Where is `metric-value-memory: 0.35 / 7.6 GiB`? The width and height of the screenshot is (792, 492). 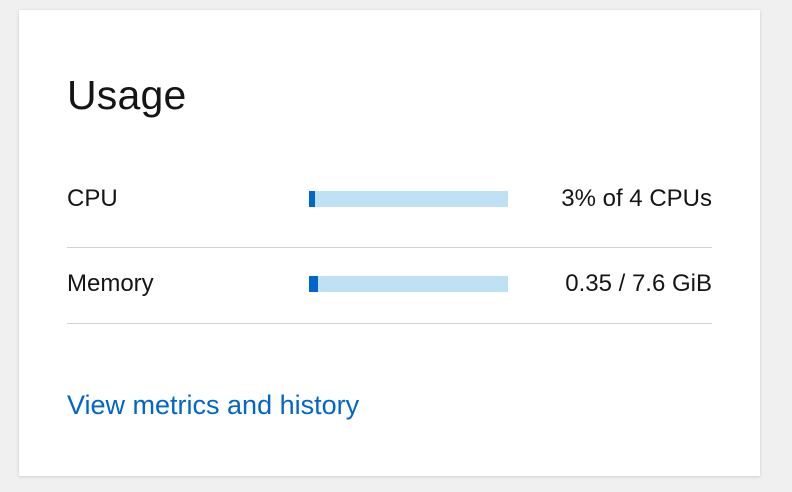
metric-value-memory: 0.35 / 7.6 GiB is located at coordinates (638, 283).